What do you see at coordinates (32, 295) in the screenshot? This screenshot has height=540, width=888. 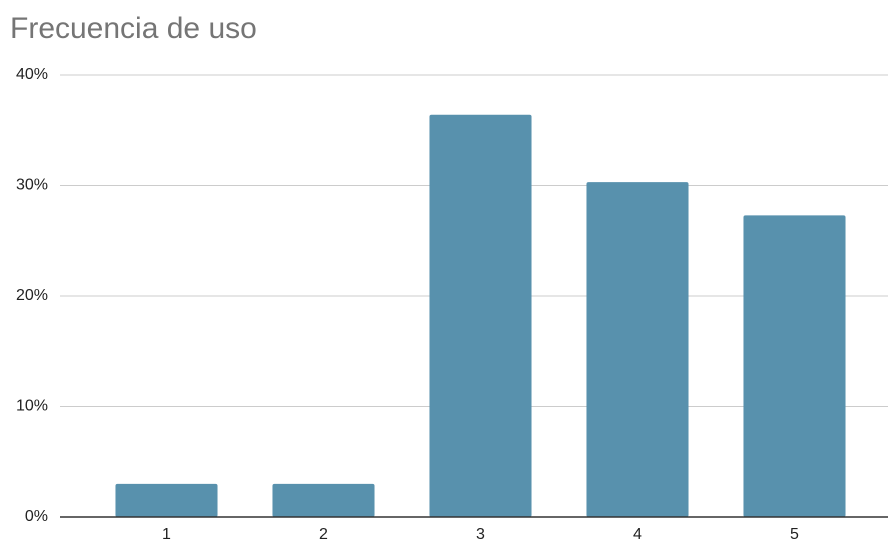 I see `y-tick-label: 20%` at bounding box center [32, 295].